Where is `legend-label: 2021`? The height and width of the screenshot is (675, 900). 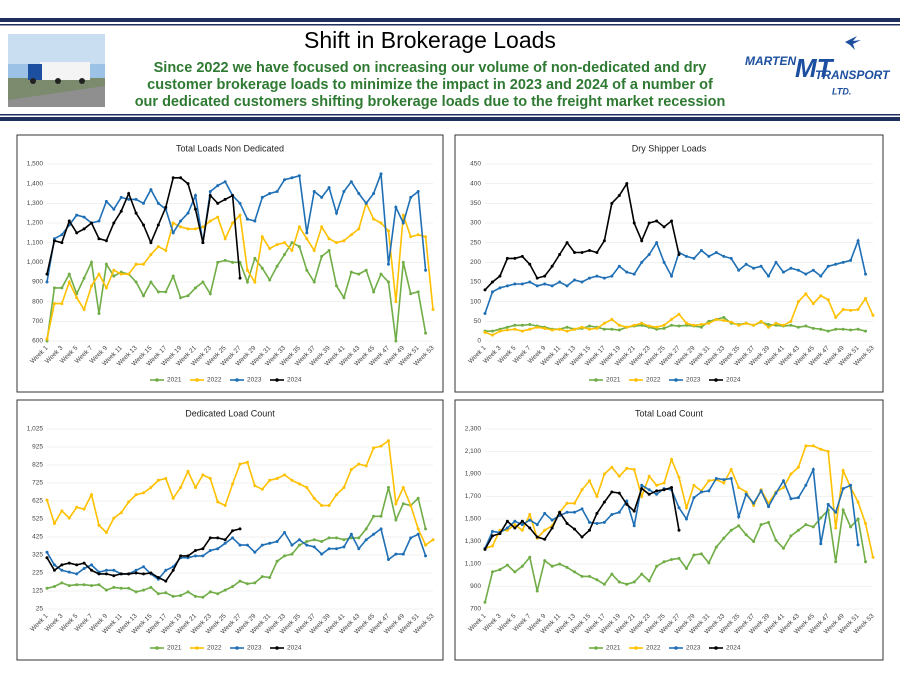
legend-label: 2021 is located at coordinates (613, 380).